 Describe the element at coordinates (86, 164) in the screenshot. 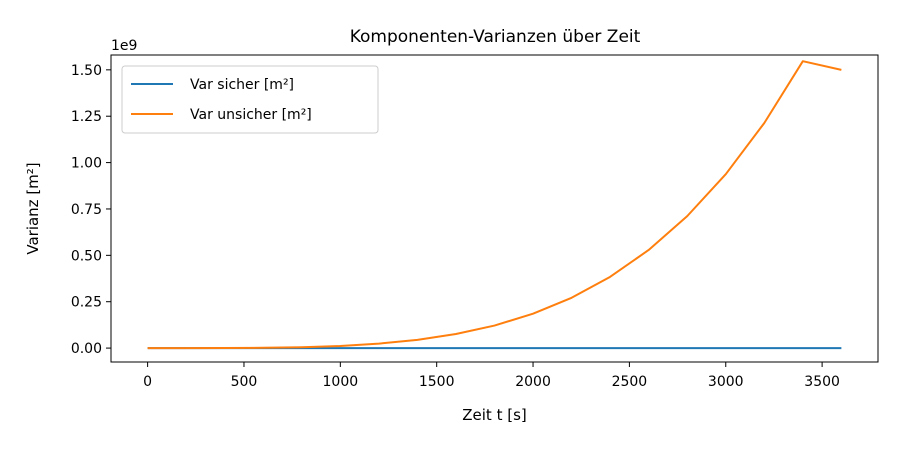

I see `y-tick-label: 1.00` at that location.